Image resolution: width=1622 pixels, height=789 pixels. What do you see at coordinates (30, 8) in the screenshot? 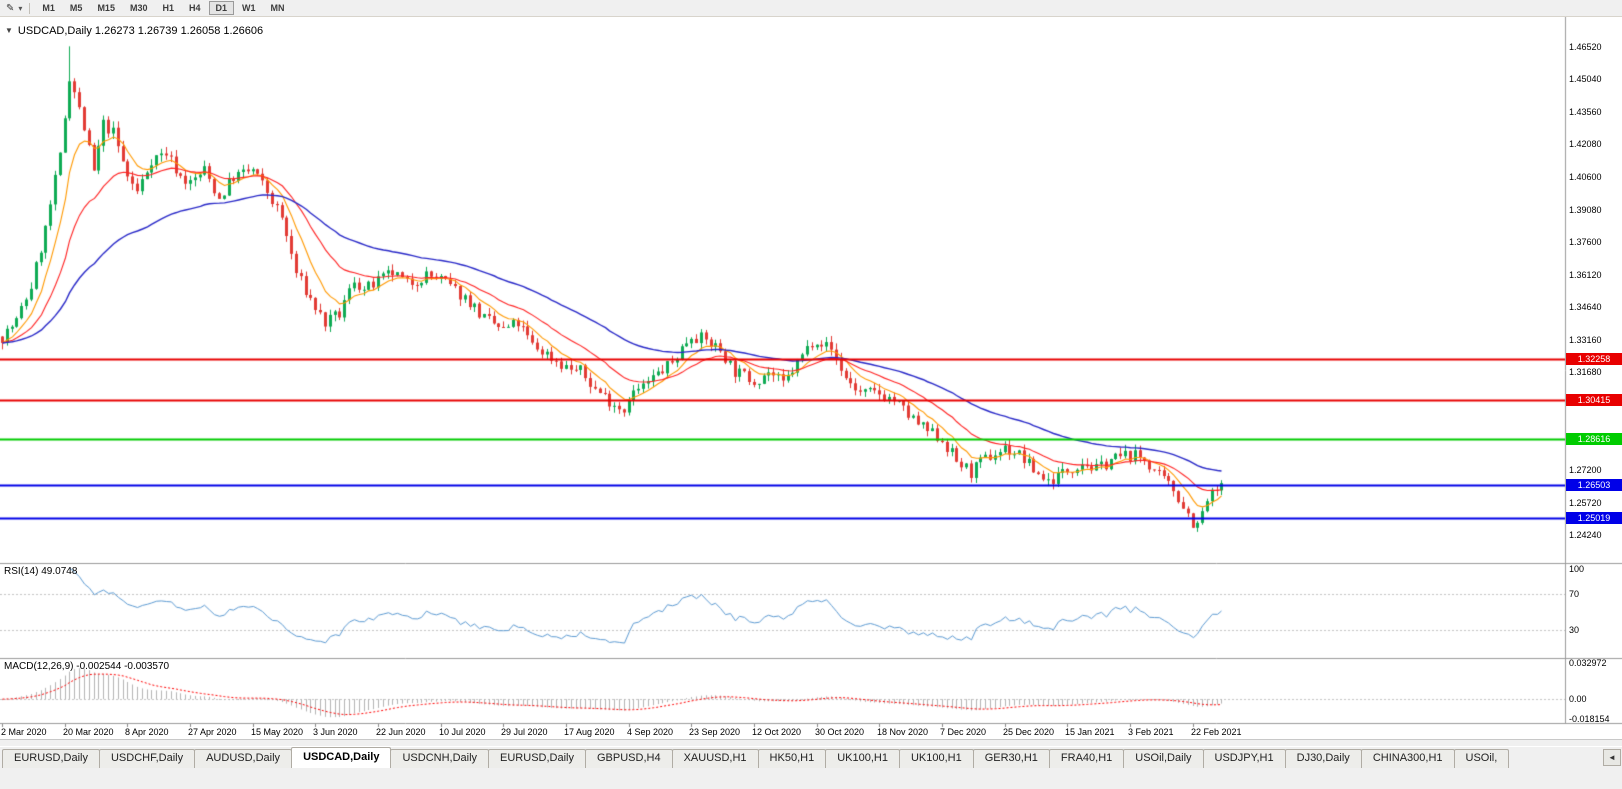
I see `toolbar-separator` at bounding box center [30, 8].